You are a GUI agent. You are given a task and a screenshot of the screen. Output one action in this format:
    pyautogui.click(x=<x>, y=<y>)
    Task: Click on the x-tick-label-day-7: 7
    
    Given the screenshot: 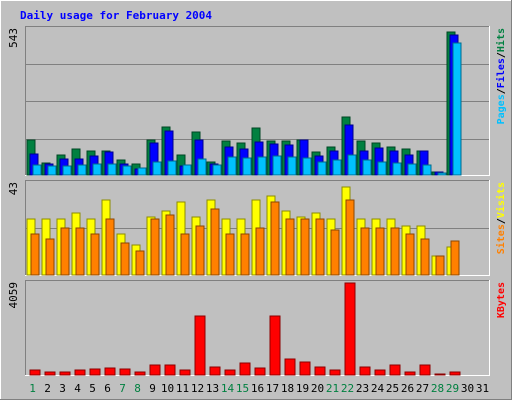 What is the action you would take?
    pyautogui.click(x=122, y=388)
    